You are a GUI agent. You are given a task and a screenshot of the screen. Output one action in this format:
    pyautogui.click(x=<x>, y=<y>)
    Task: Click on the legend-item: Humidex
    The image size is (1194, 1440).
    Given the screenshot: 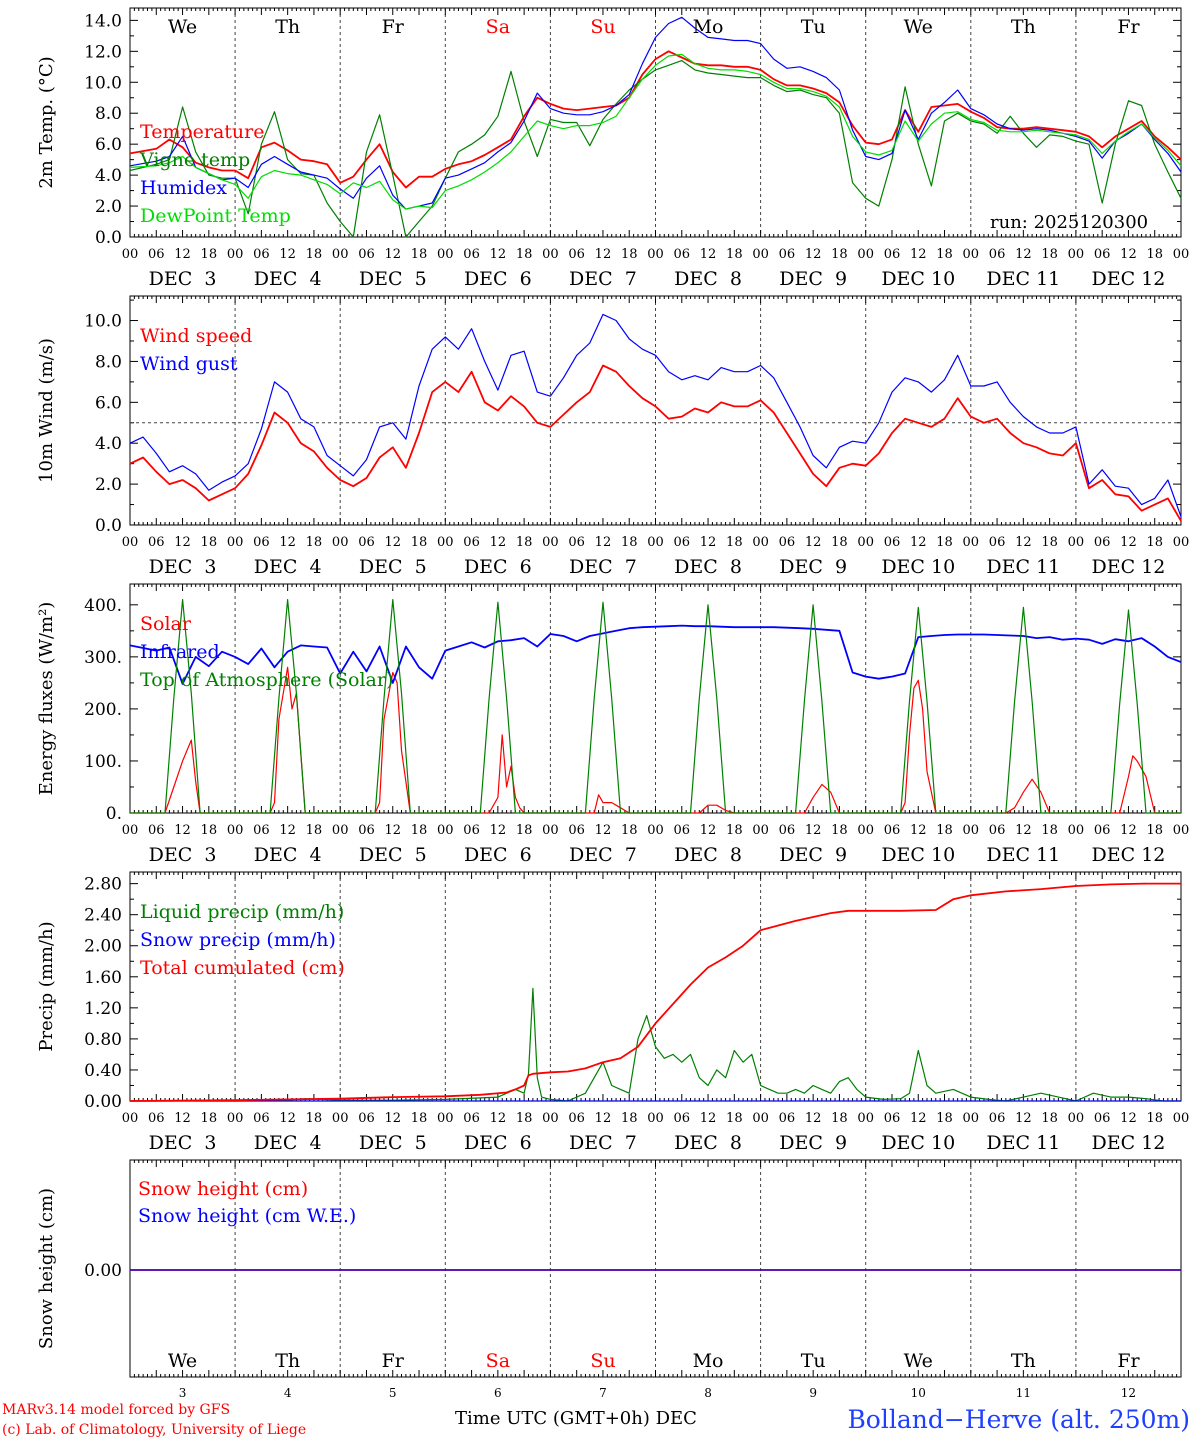 What is the action you would take?
    pyautogui.click(x=183, y=188)
    